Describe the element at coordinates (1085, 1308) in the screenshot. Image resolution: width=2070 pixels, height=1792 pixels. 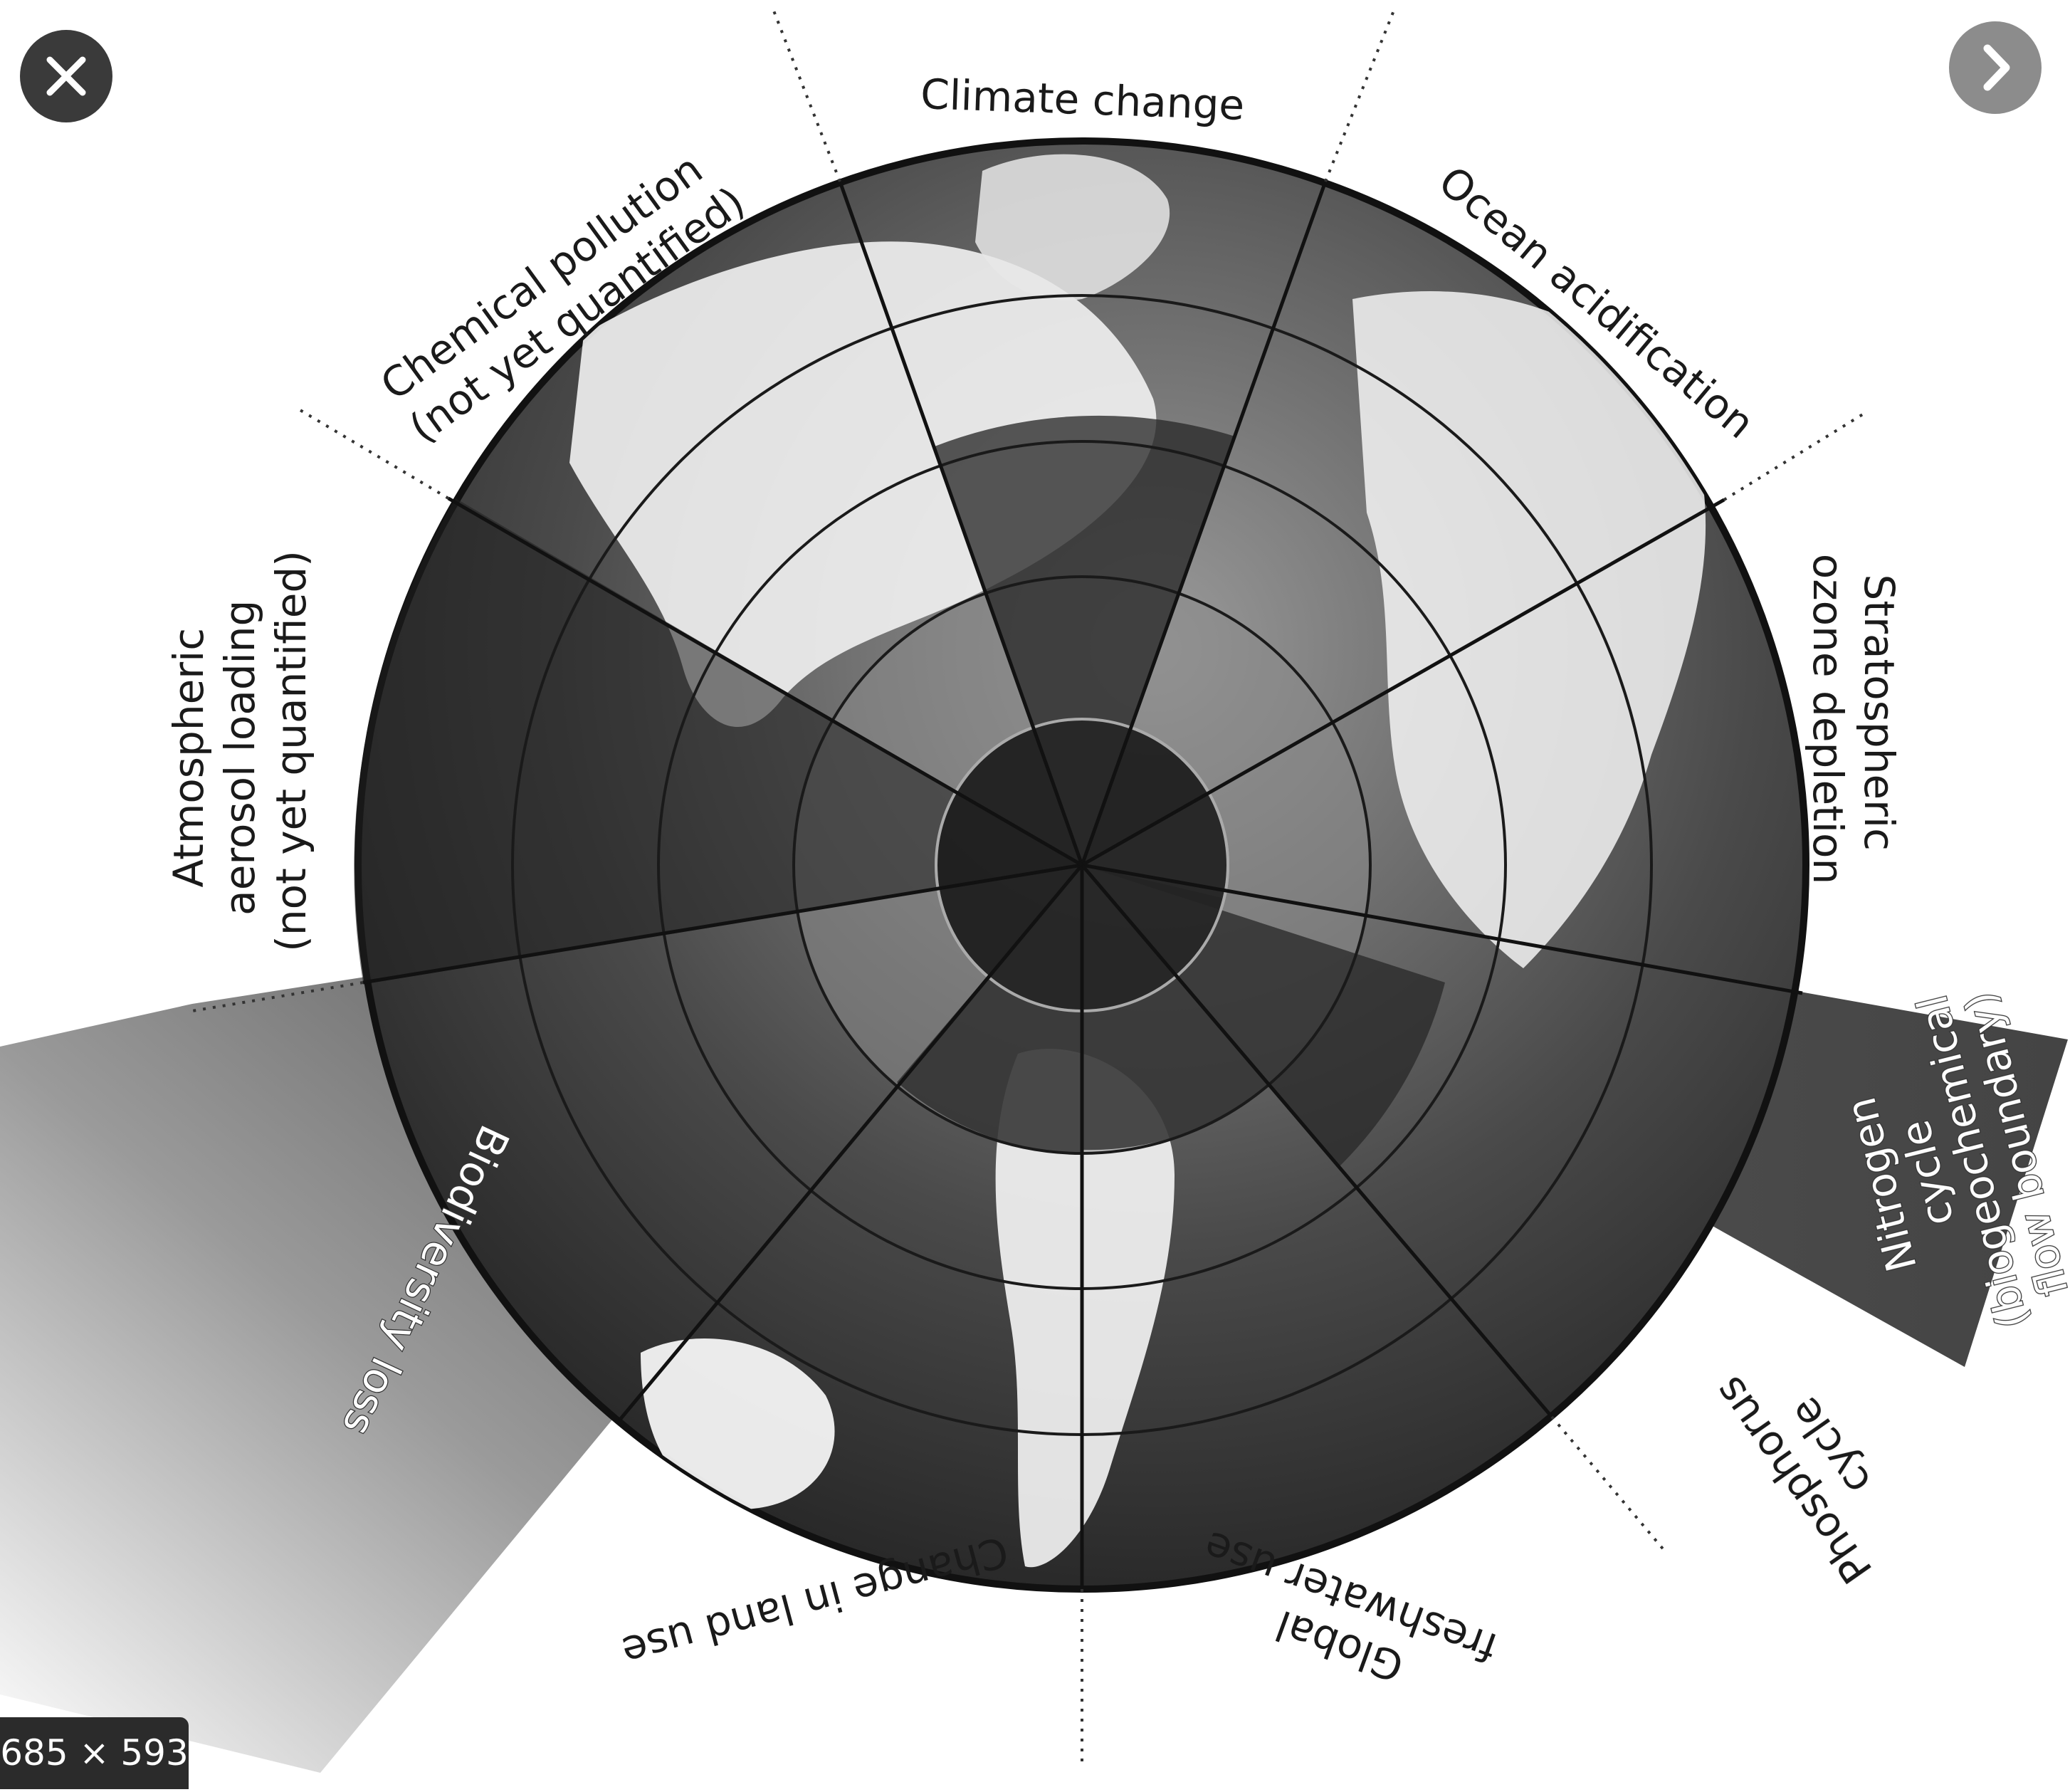
I see `south-america-land` at that location.